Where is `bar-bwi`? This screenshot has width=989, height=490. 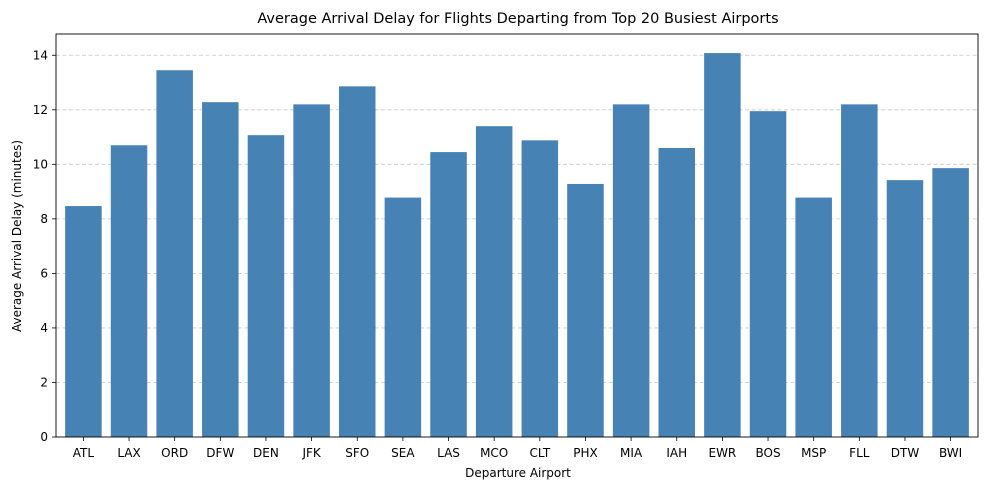 bar-bwi is located at coordinates (950, 302).